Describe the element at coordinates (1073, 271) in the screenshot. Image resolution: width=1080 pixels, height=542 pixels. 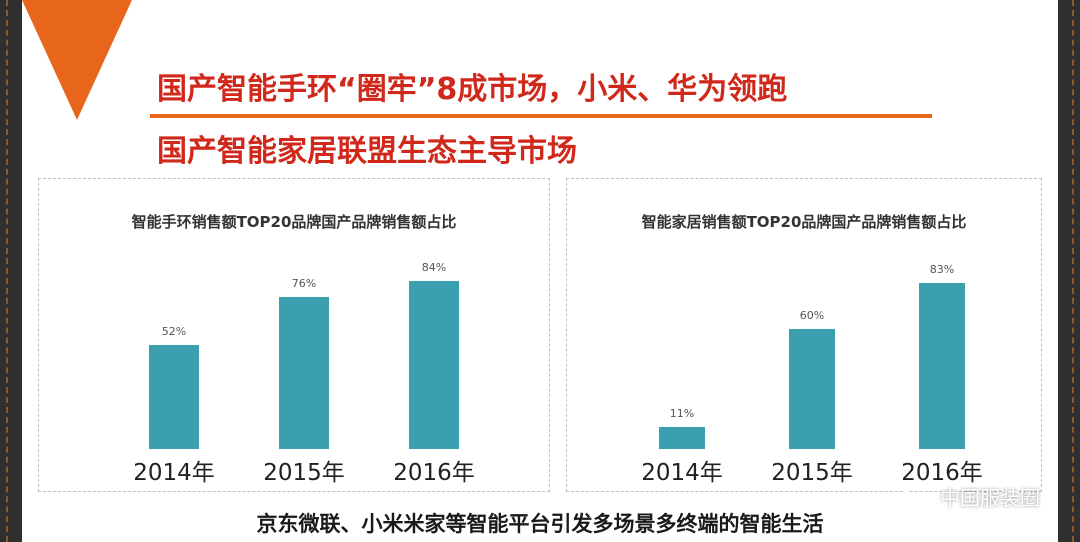
I see `right-dashed-line` at that location.